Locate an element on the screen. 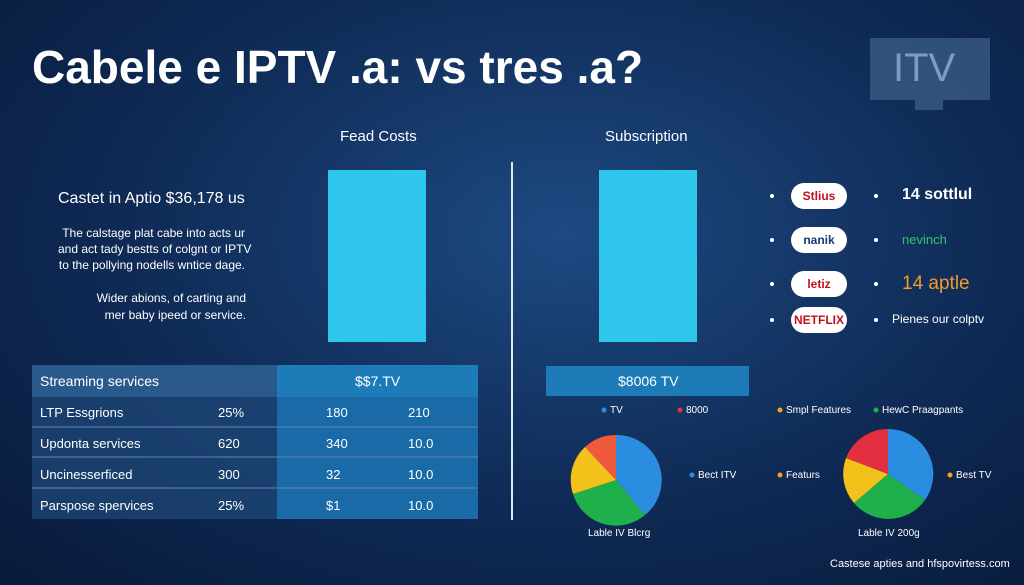 The height and width of the screenshot is (585, 1024). legend-dots is located at coordinates (777, 442).